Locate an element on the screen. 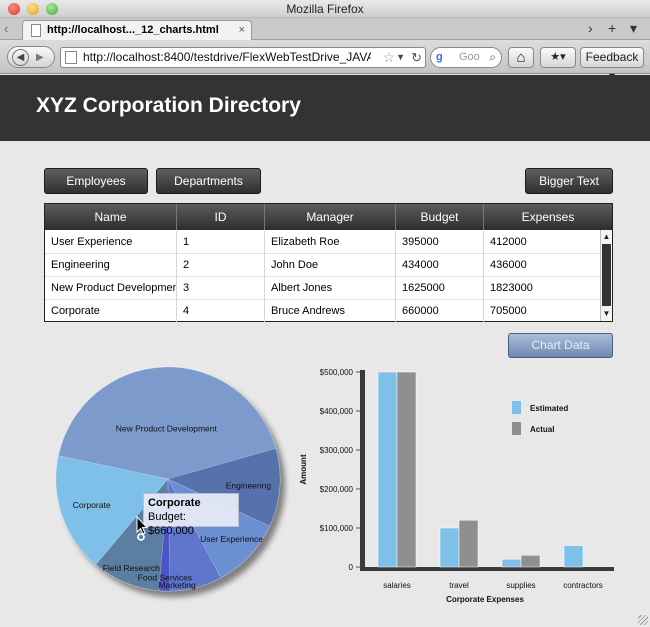  scroll-up-icon: ▲ is located at coordinates (606, 236).